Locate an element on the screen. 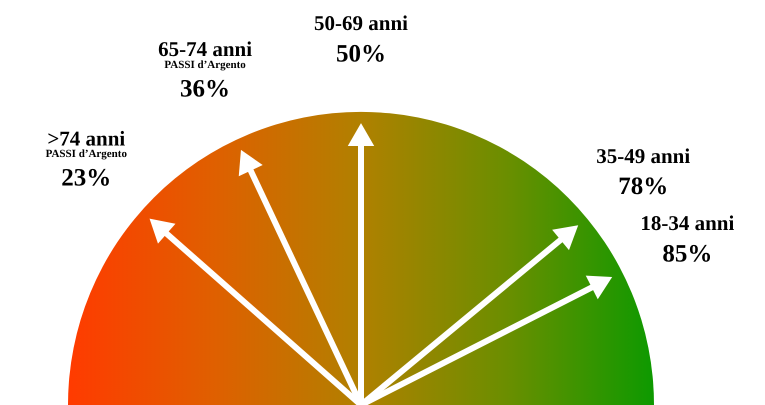 This screenshot has height=405, width=765. category-label: 35-49 anni is located at coordinates (643, 156).